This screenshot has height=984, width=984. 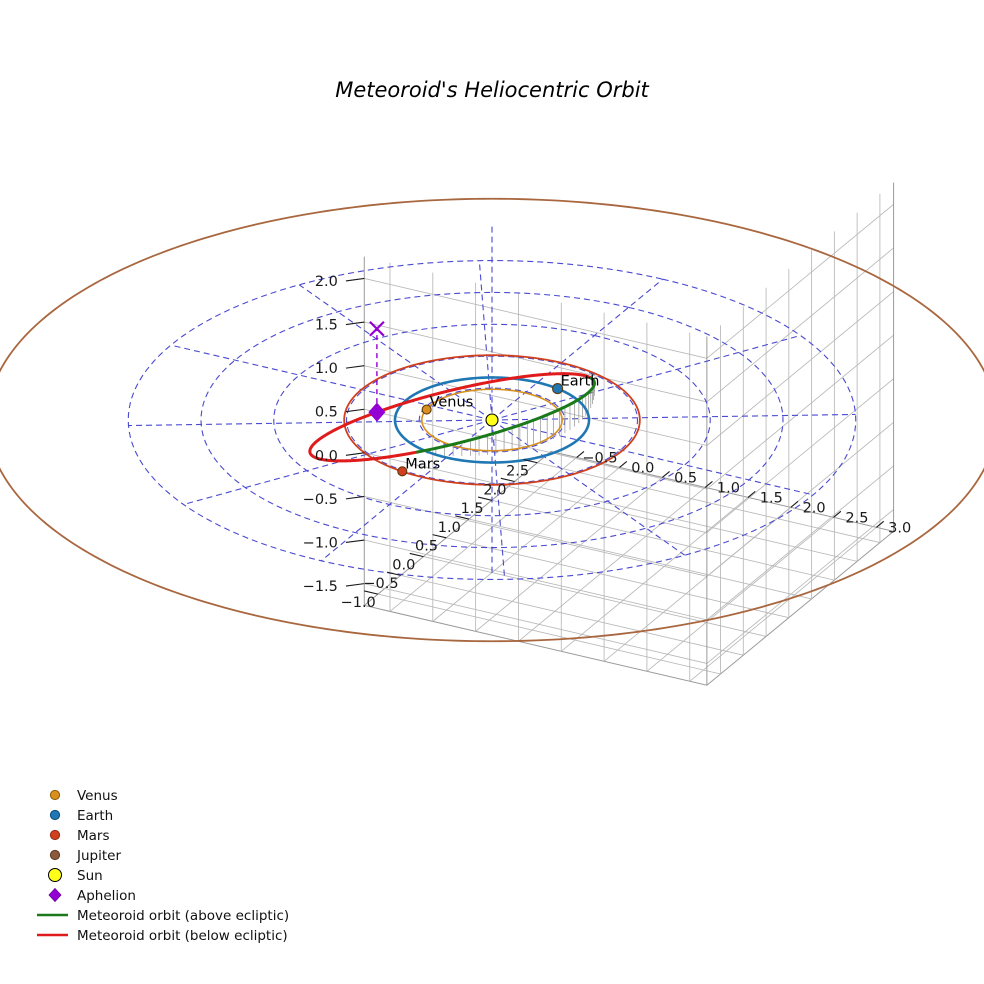 I want to click on z-tick-3: 0.5, so click(x=326, y=413).